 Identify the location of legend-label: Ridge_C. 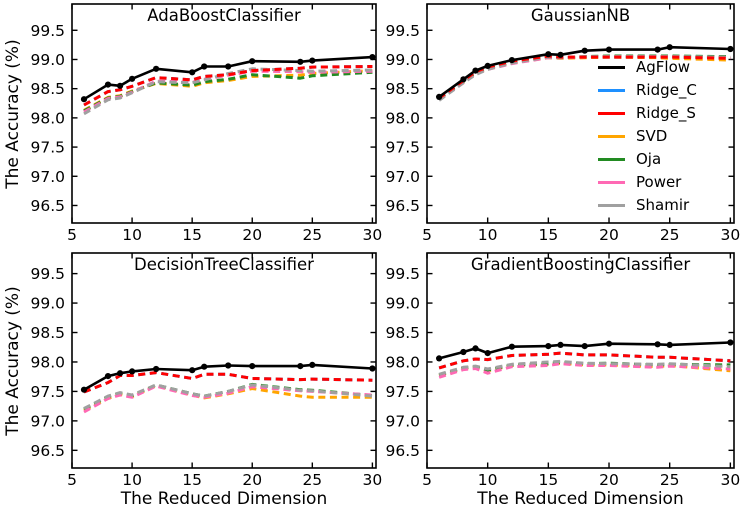
(666, 90).